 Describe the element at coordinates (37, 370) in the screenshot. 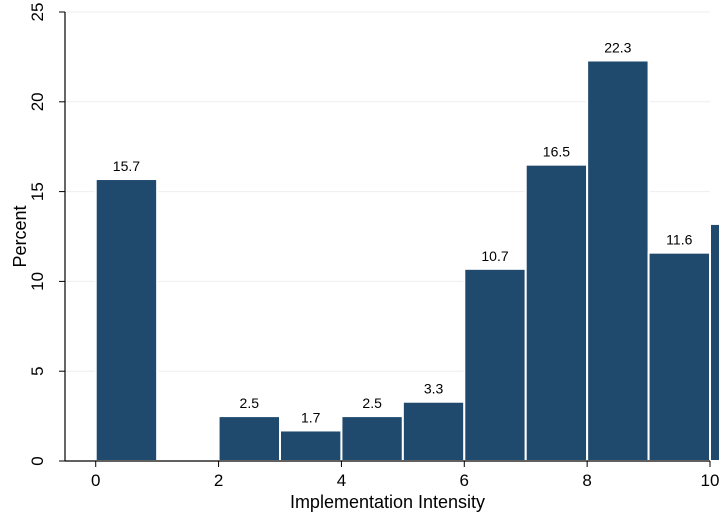

I see `y-tick-label: 5` at that location.